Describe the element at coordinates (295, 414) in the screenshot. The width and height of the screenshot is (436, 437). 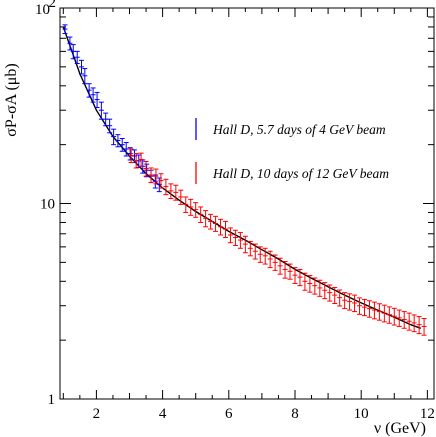
I see `x-tick-label: 8` at that location.